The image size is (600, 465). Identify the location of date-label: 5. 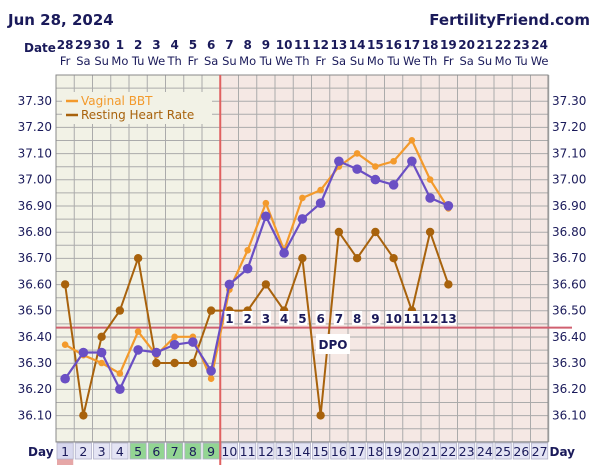
(193, 45).